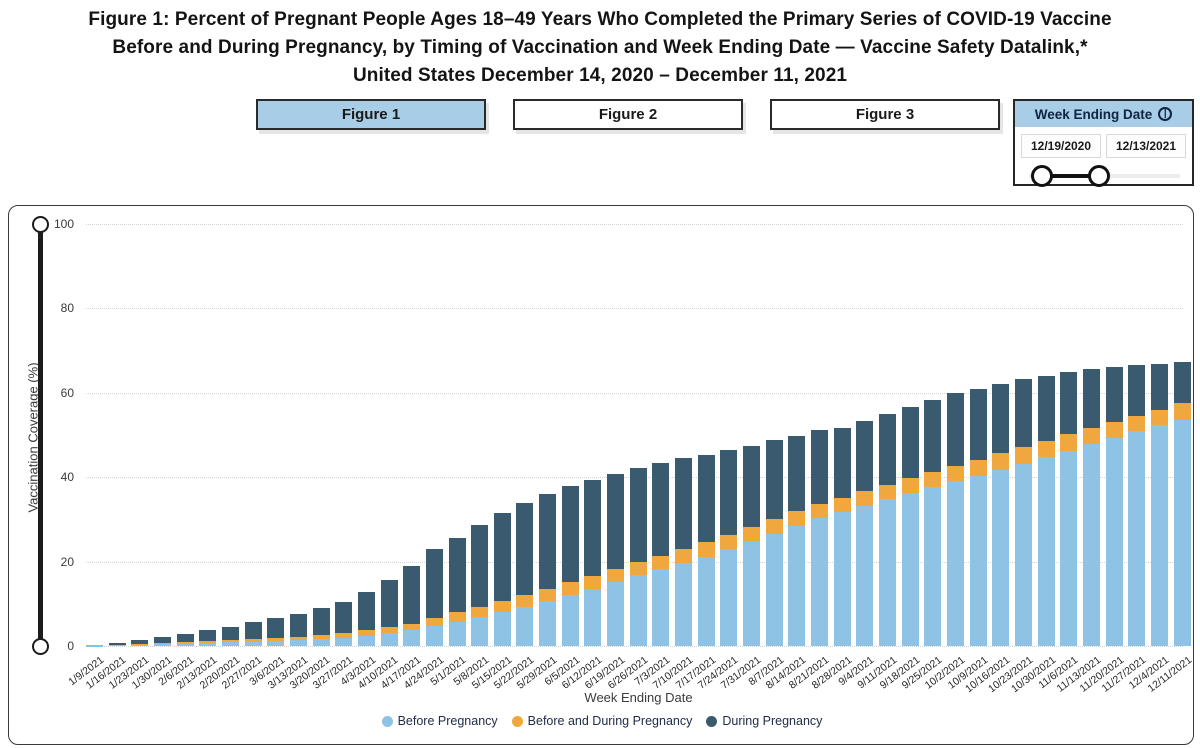 The image size is (1200, 748). I want to click on legend-item-during-pregnancy: During Pregnancy, so click(764, 721).